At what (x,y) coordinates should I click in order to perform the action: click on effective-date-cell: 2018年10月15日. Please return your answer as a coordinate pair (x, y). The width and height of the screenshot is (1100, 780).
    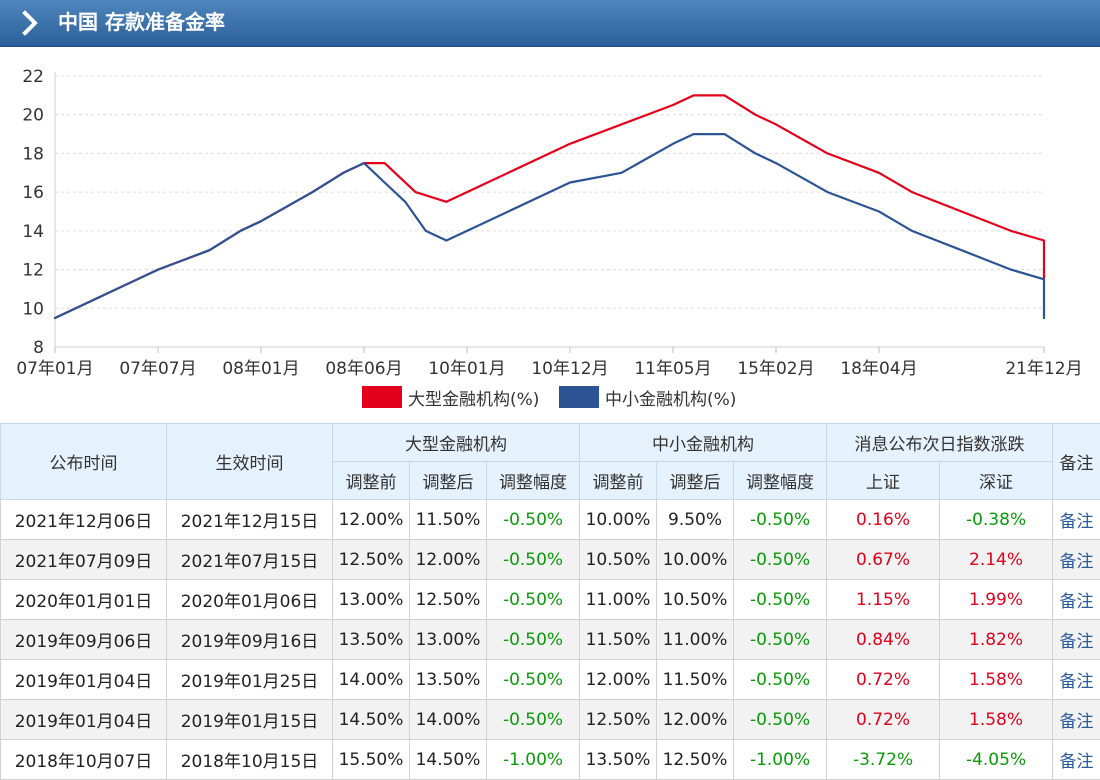
    Looking at the image, I should click on (250, 760).